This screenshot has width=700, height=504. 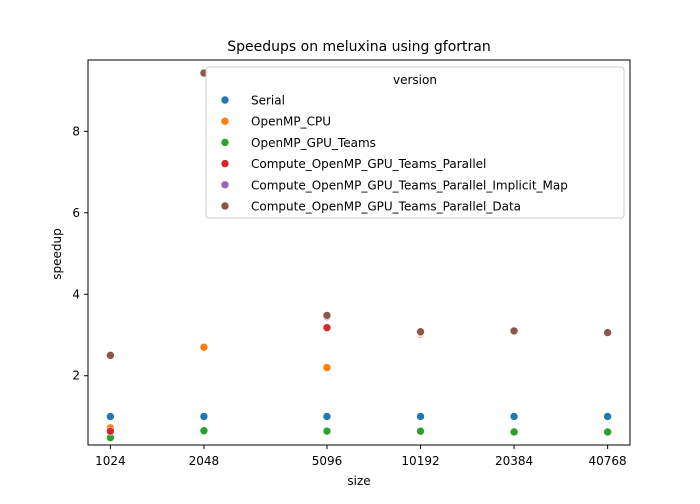 I want to click on x-tick-label: 1024, so click(x=110, y=461).